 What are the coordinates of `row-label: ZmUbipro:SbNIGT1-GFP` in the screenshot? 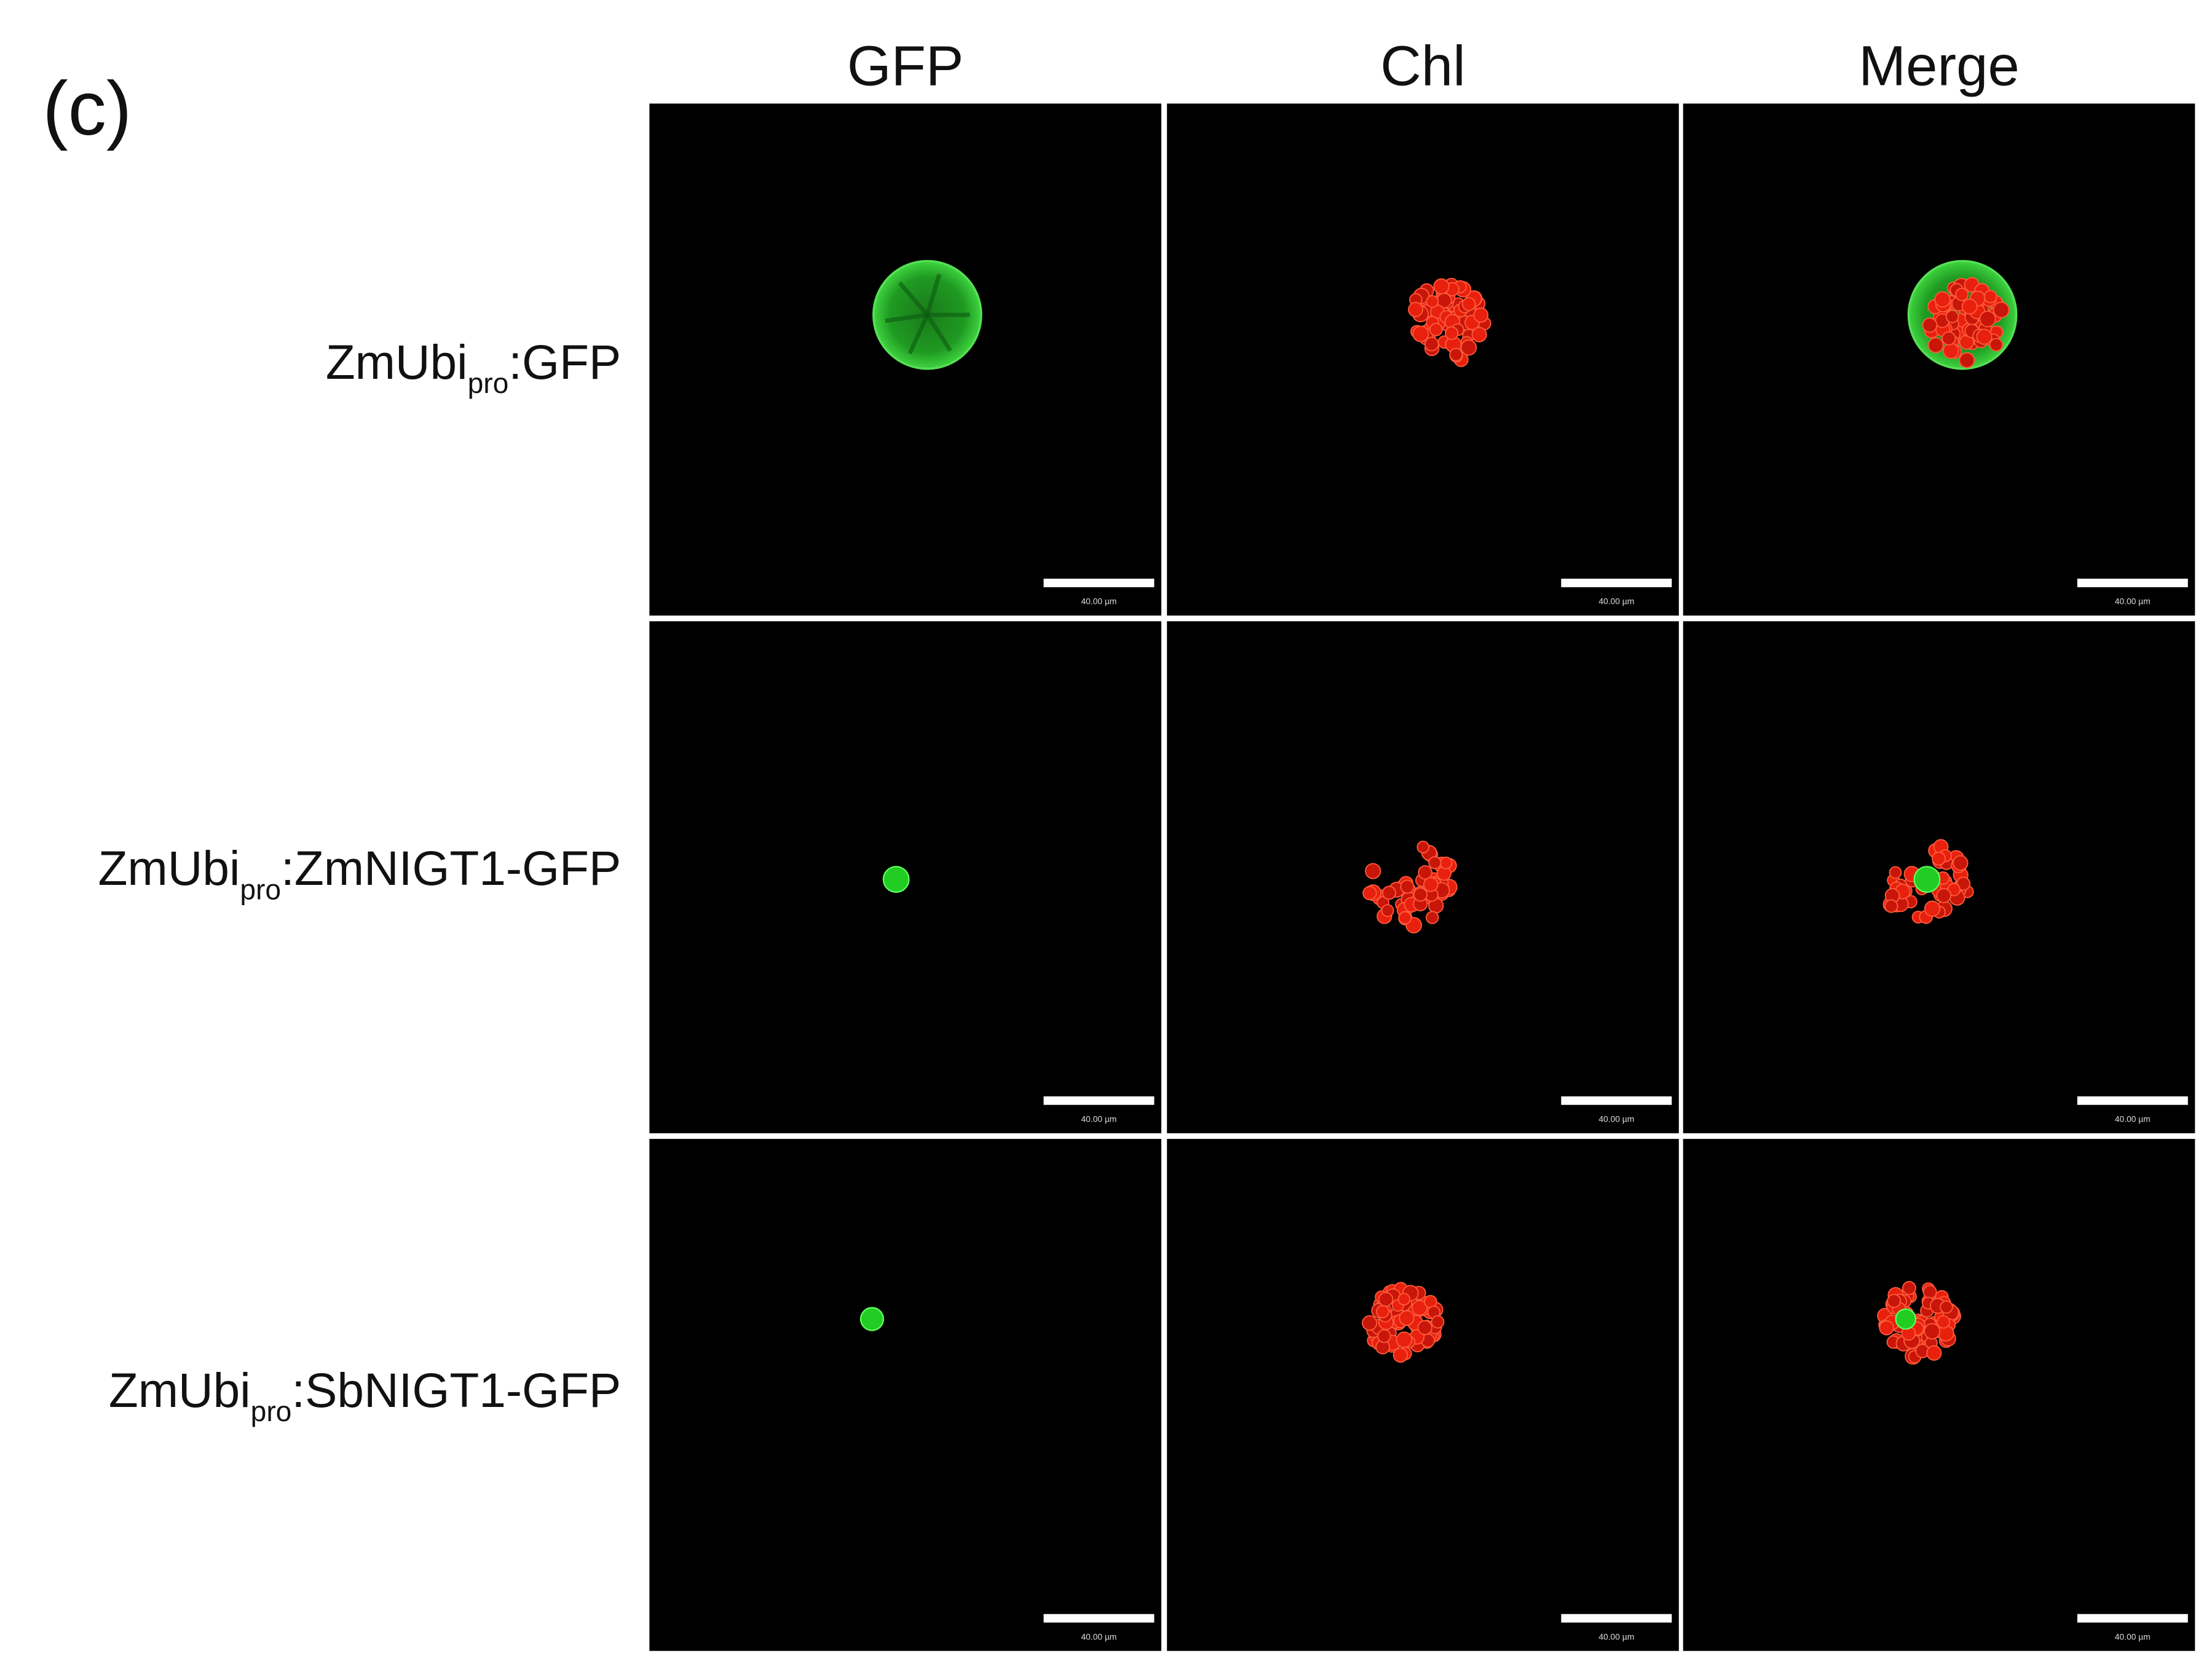 It's located at (365, 1395).